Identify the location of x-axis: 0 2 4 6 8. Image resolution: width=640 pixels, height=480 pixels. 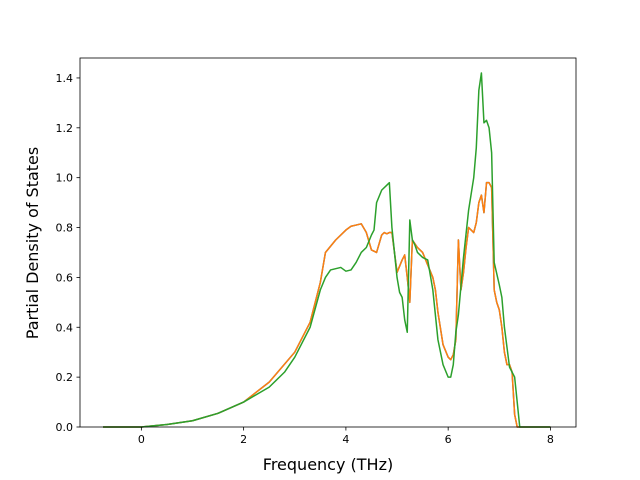
(346, 436).